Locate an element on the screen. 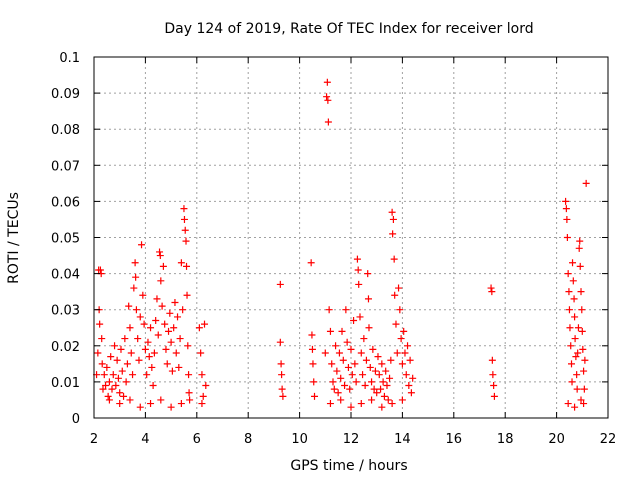 This screenshot has height=480, width=640. x-tick-label: 18 is located at coordinates (505, 439).